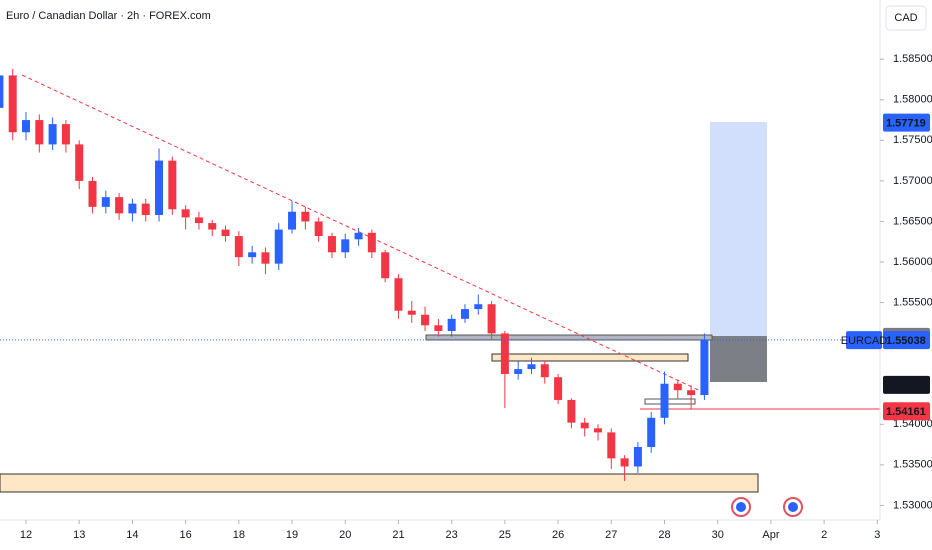  Describe the element at coordinates (912, 221) in the screenshot. I see `y-tick-label: 1.56500` at that location.